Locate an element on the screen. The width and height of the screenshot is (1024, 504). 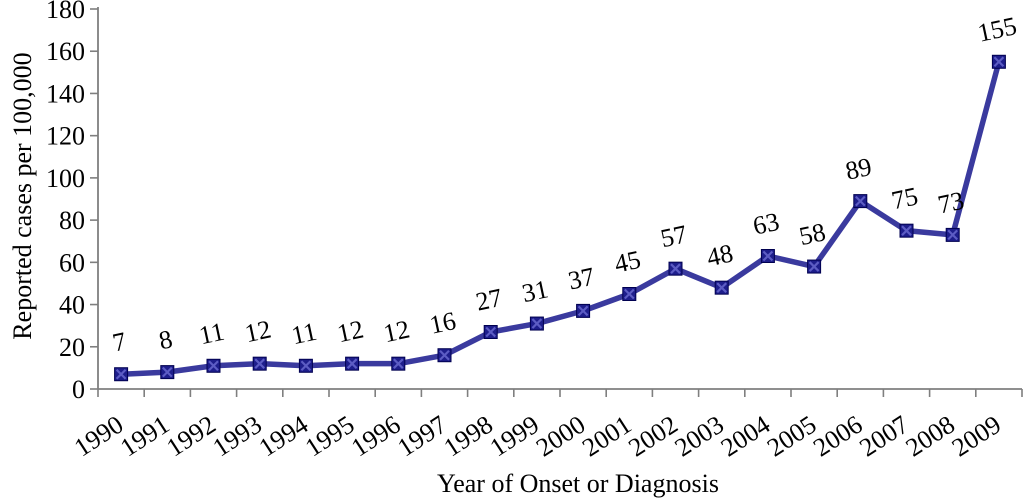
data-label: 89 is located at coordinates (858, 169).